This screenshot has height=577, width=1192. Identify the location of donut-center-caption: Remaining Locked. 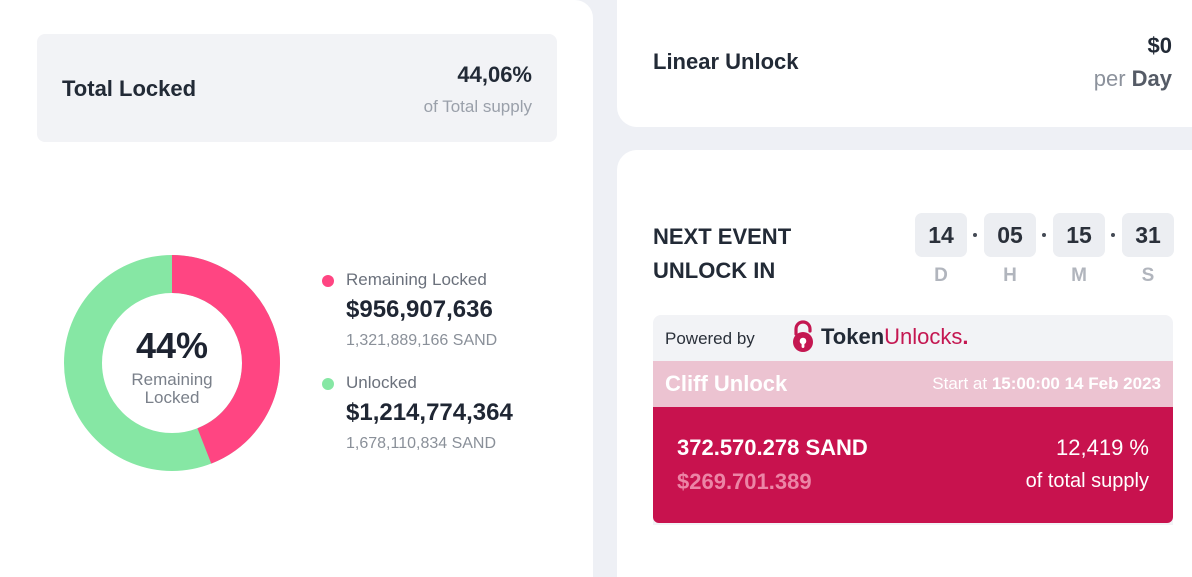
(172, 389).